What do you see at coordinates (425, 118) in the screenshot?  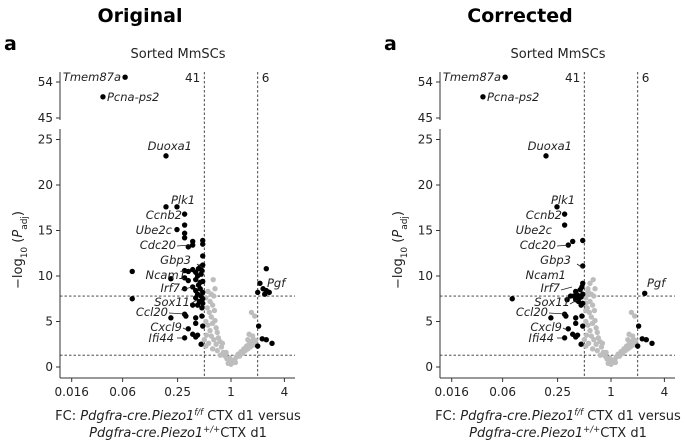 I see `y-tick-label: 45` at bounding box center [425, 118].